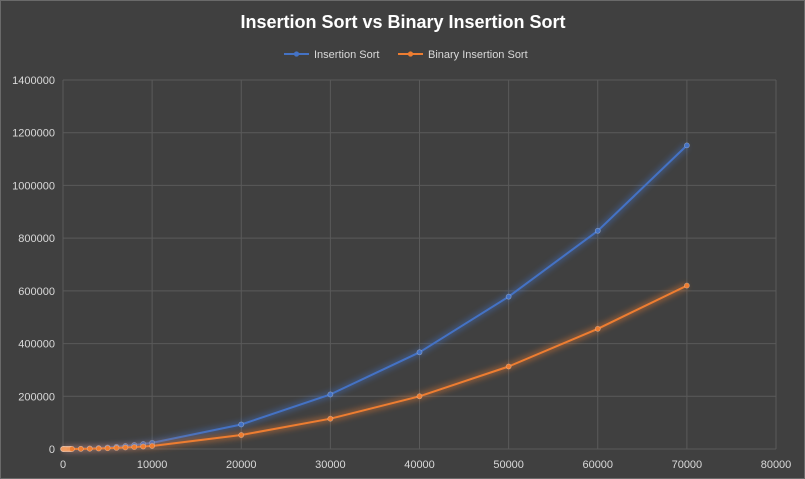  What do you see at coordinates (152, 465) in the screenshot?
I see `x-tick-label: 10000` at bounding box center [152, 465].